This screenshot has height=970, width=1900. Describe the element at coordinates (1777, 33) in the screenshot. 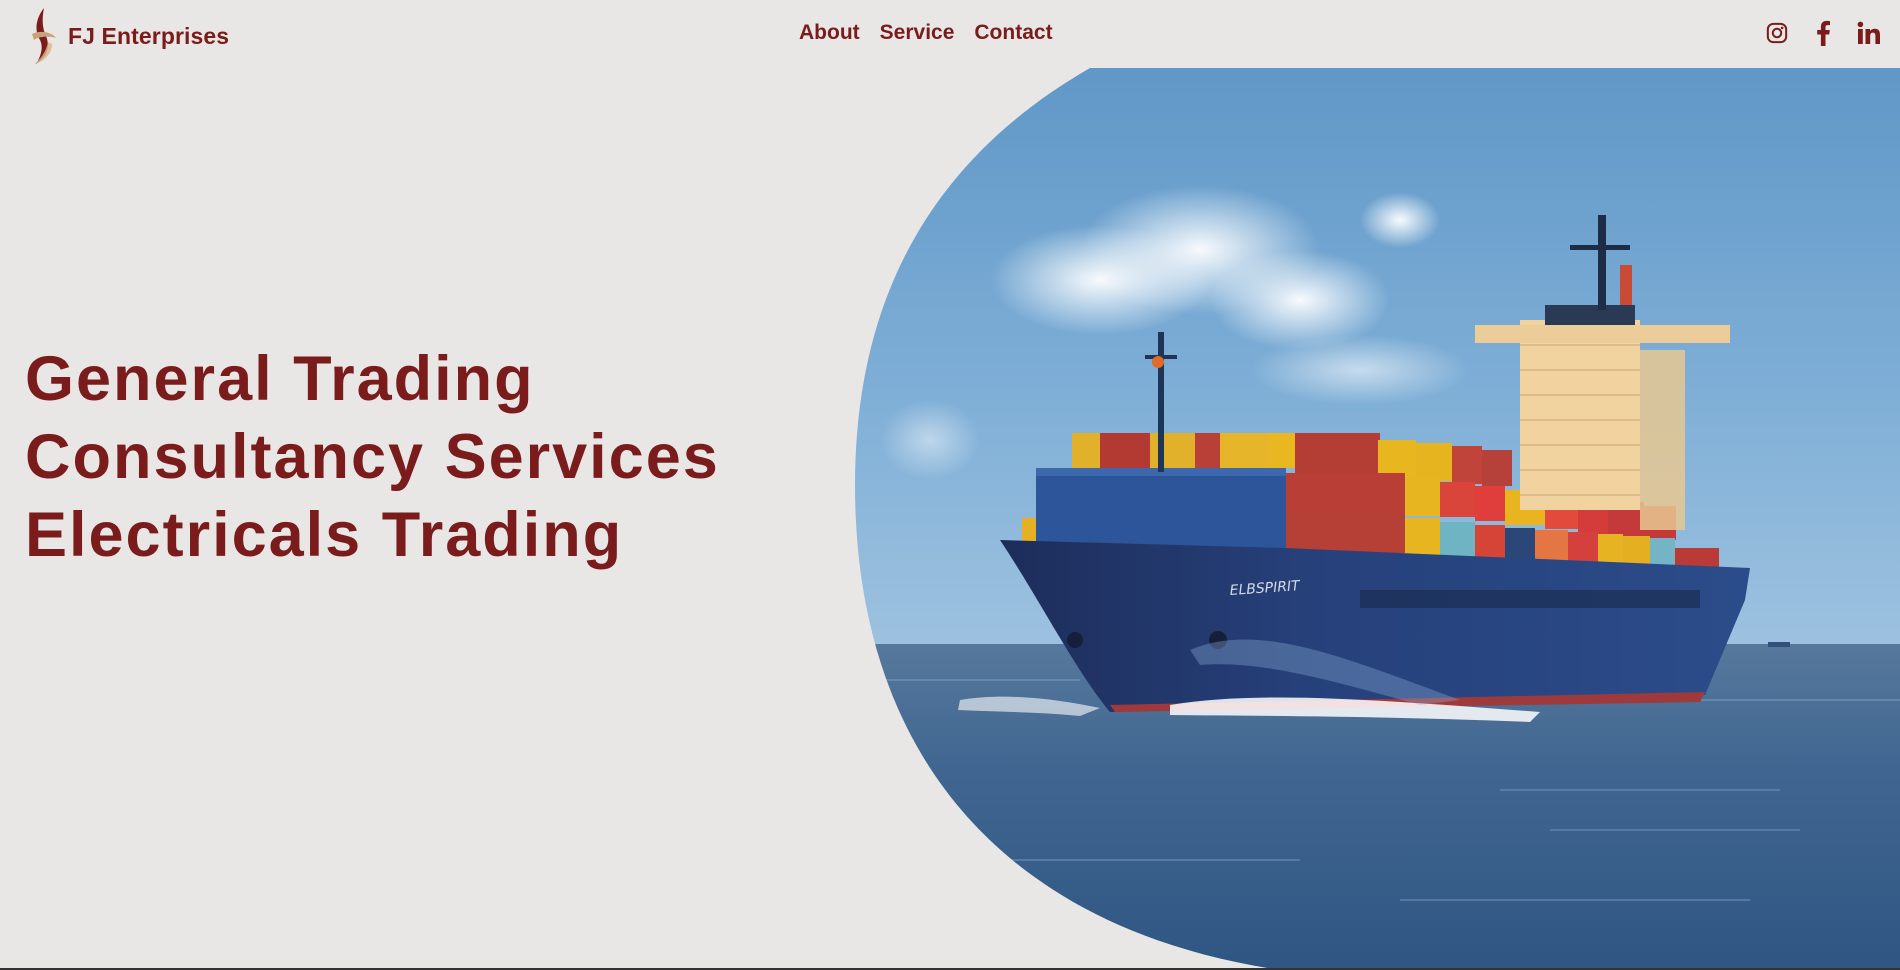

I see `instagram-icon` at that location.